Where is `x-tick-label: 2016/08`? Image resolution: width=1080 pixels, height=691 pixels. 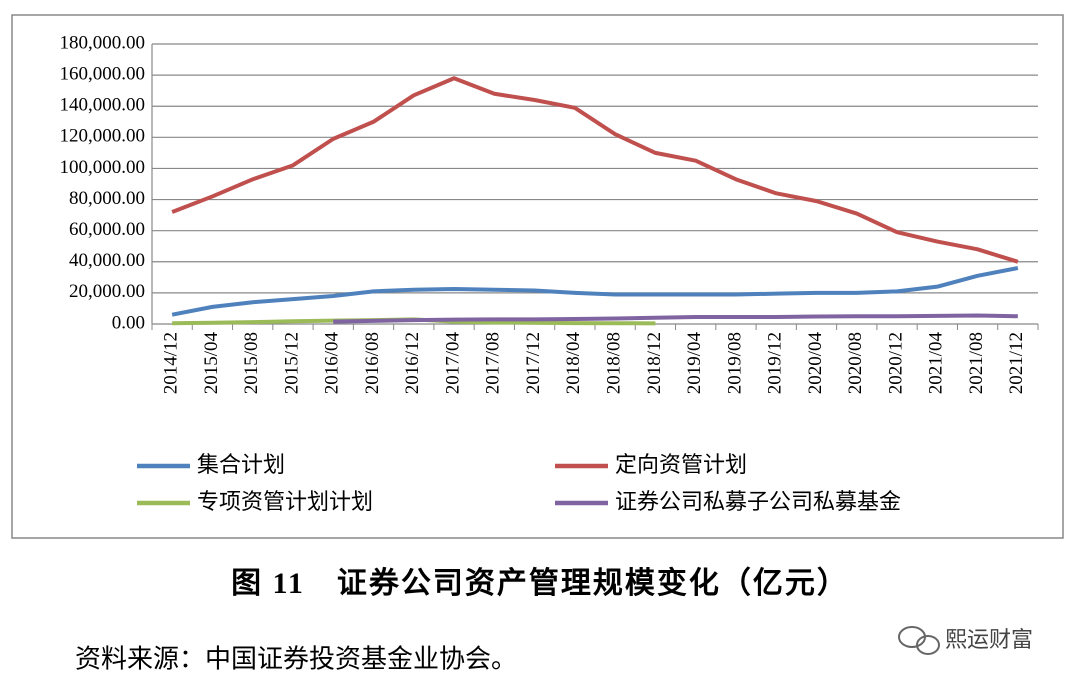 x-tick-label: 2016/08 is located at coordinates (372, 363).